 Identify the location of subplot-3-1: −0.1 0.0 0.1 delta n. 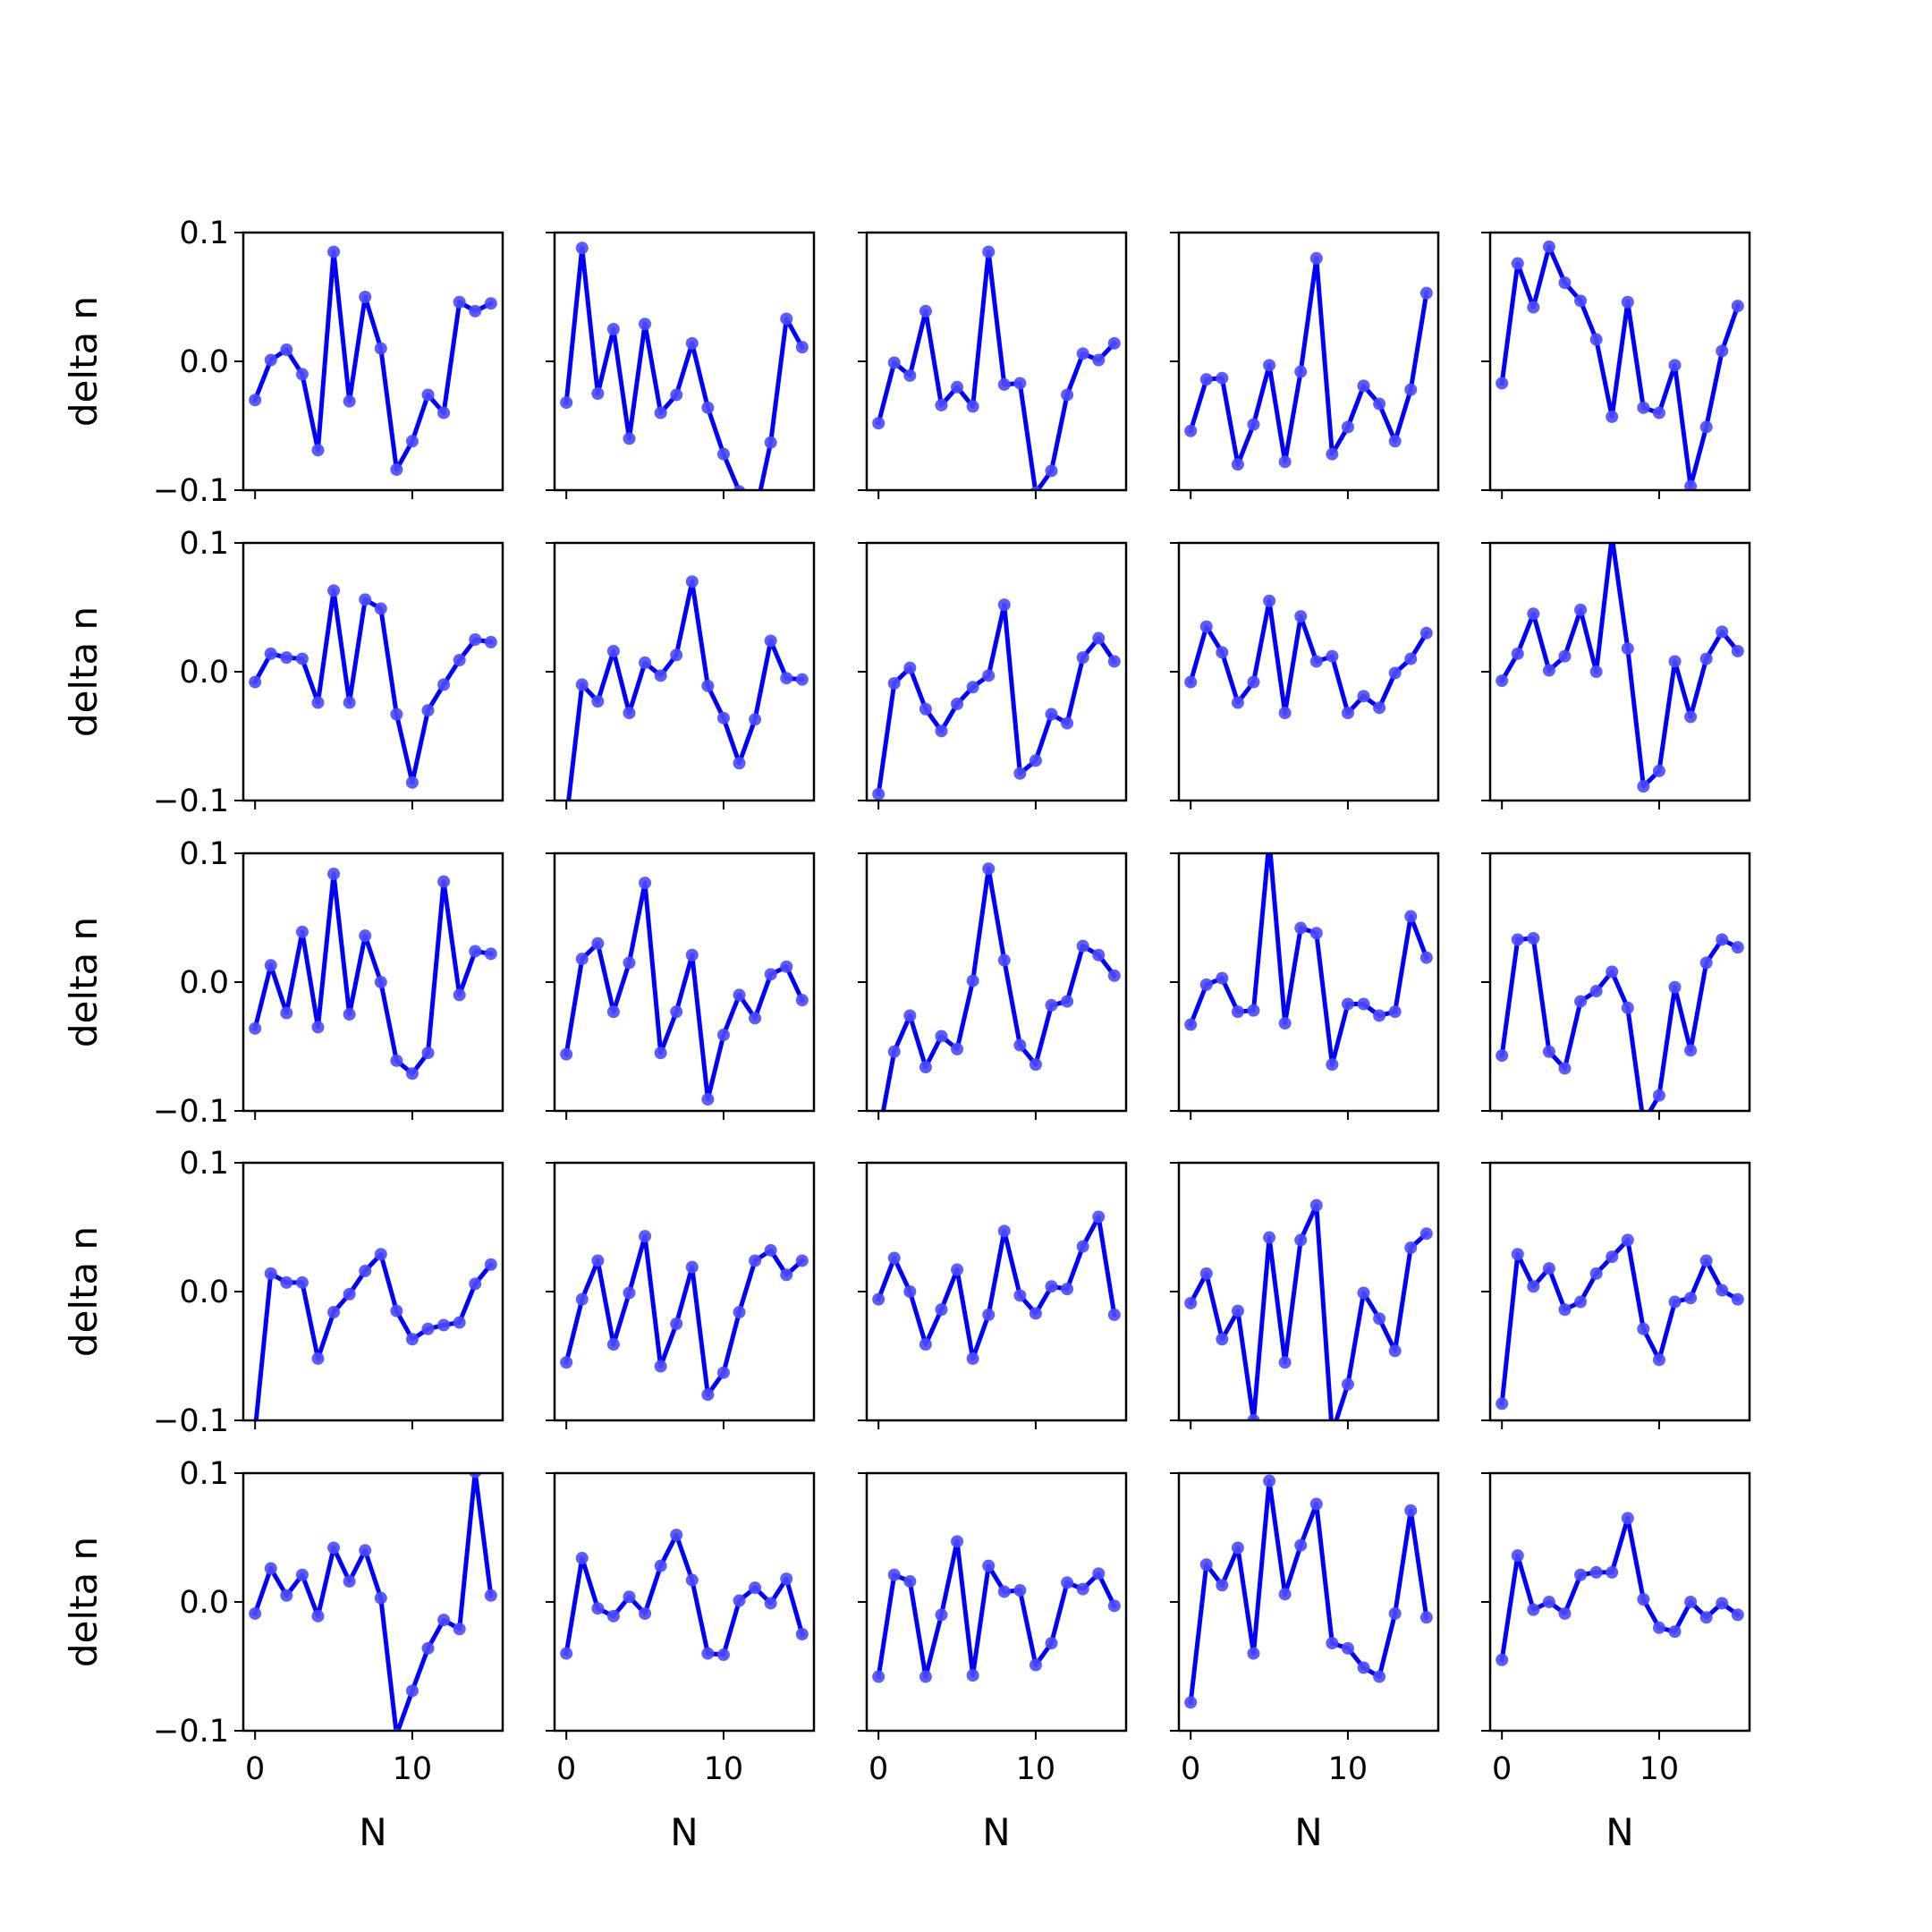
(283, 983).